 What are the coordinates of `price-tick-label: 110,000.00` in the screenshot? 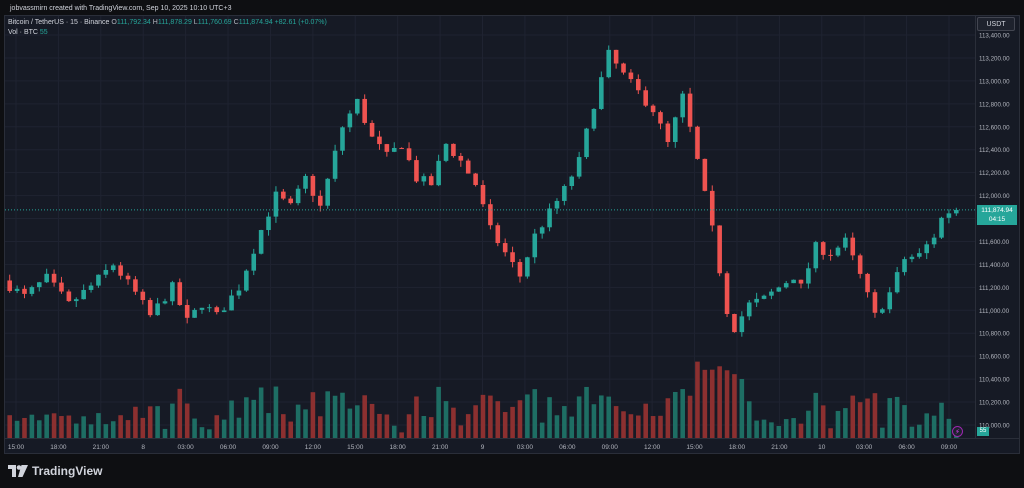 It's located at (994, 426).